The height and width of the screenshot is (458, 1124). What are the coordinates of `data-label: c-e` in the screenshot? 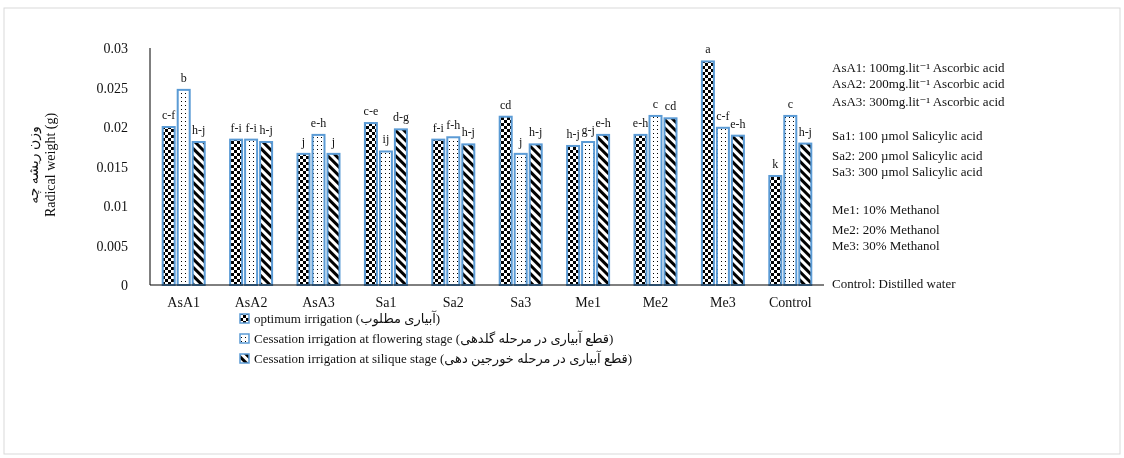 It's located at (371, 111).